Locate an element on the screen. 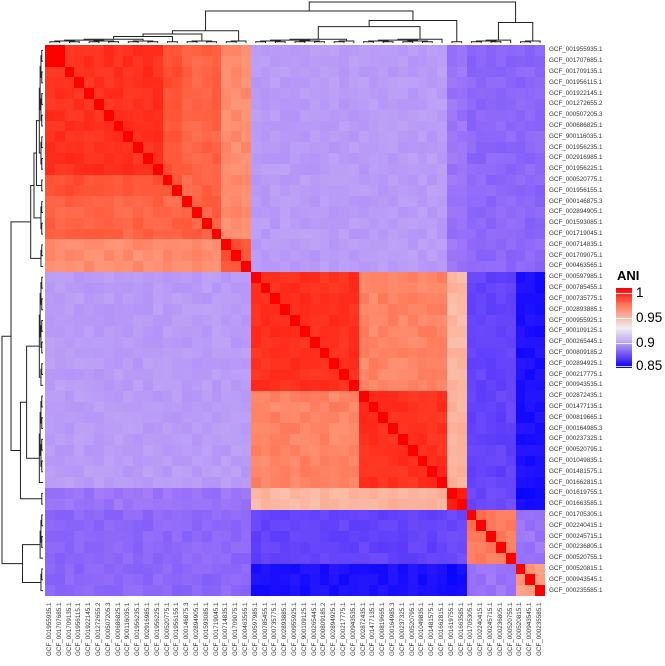  legend-tick-mark is located at coordinates (624, 293).